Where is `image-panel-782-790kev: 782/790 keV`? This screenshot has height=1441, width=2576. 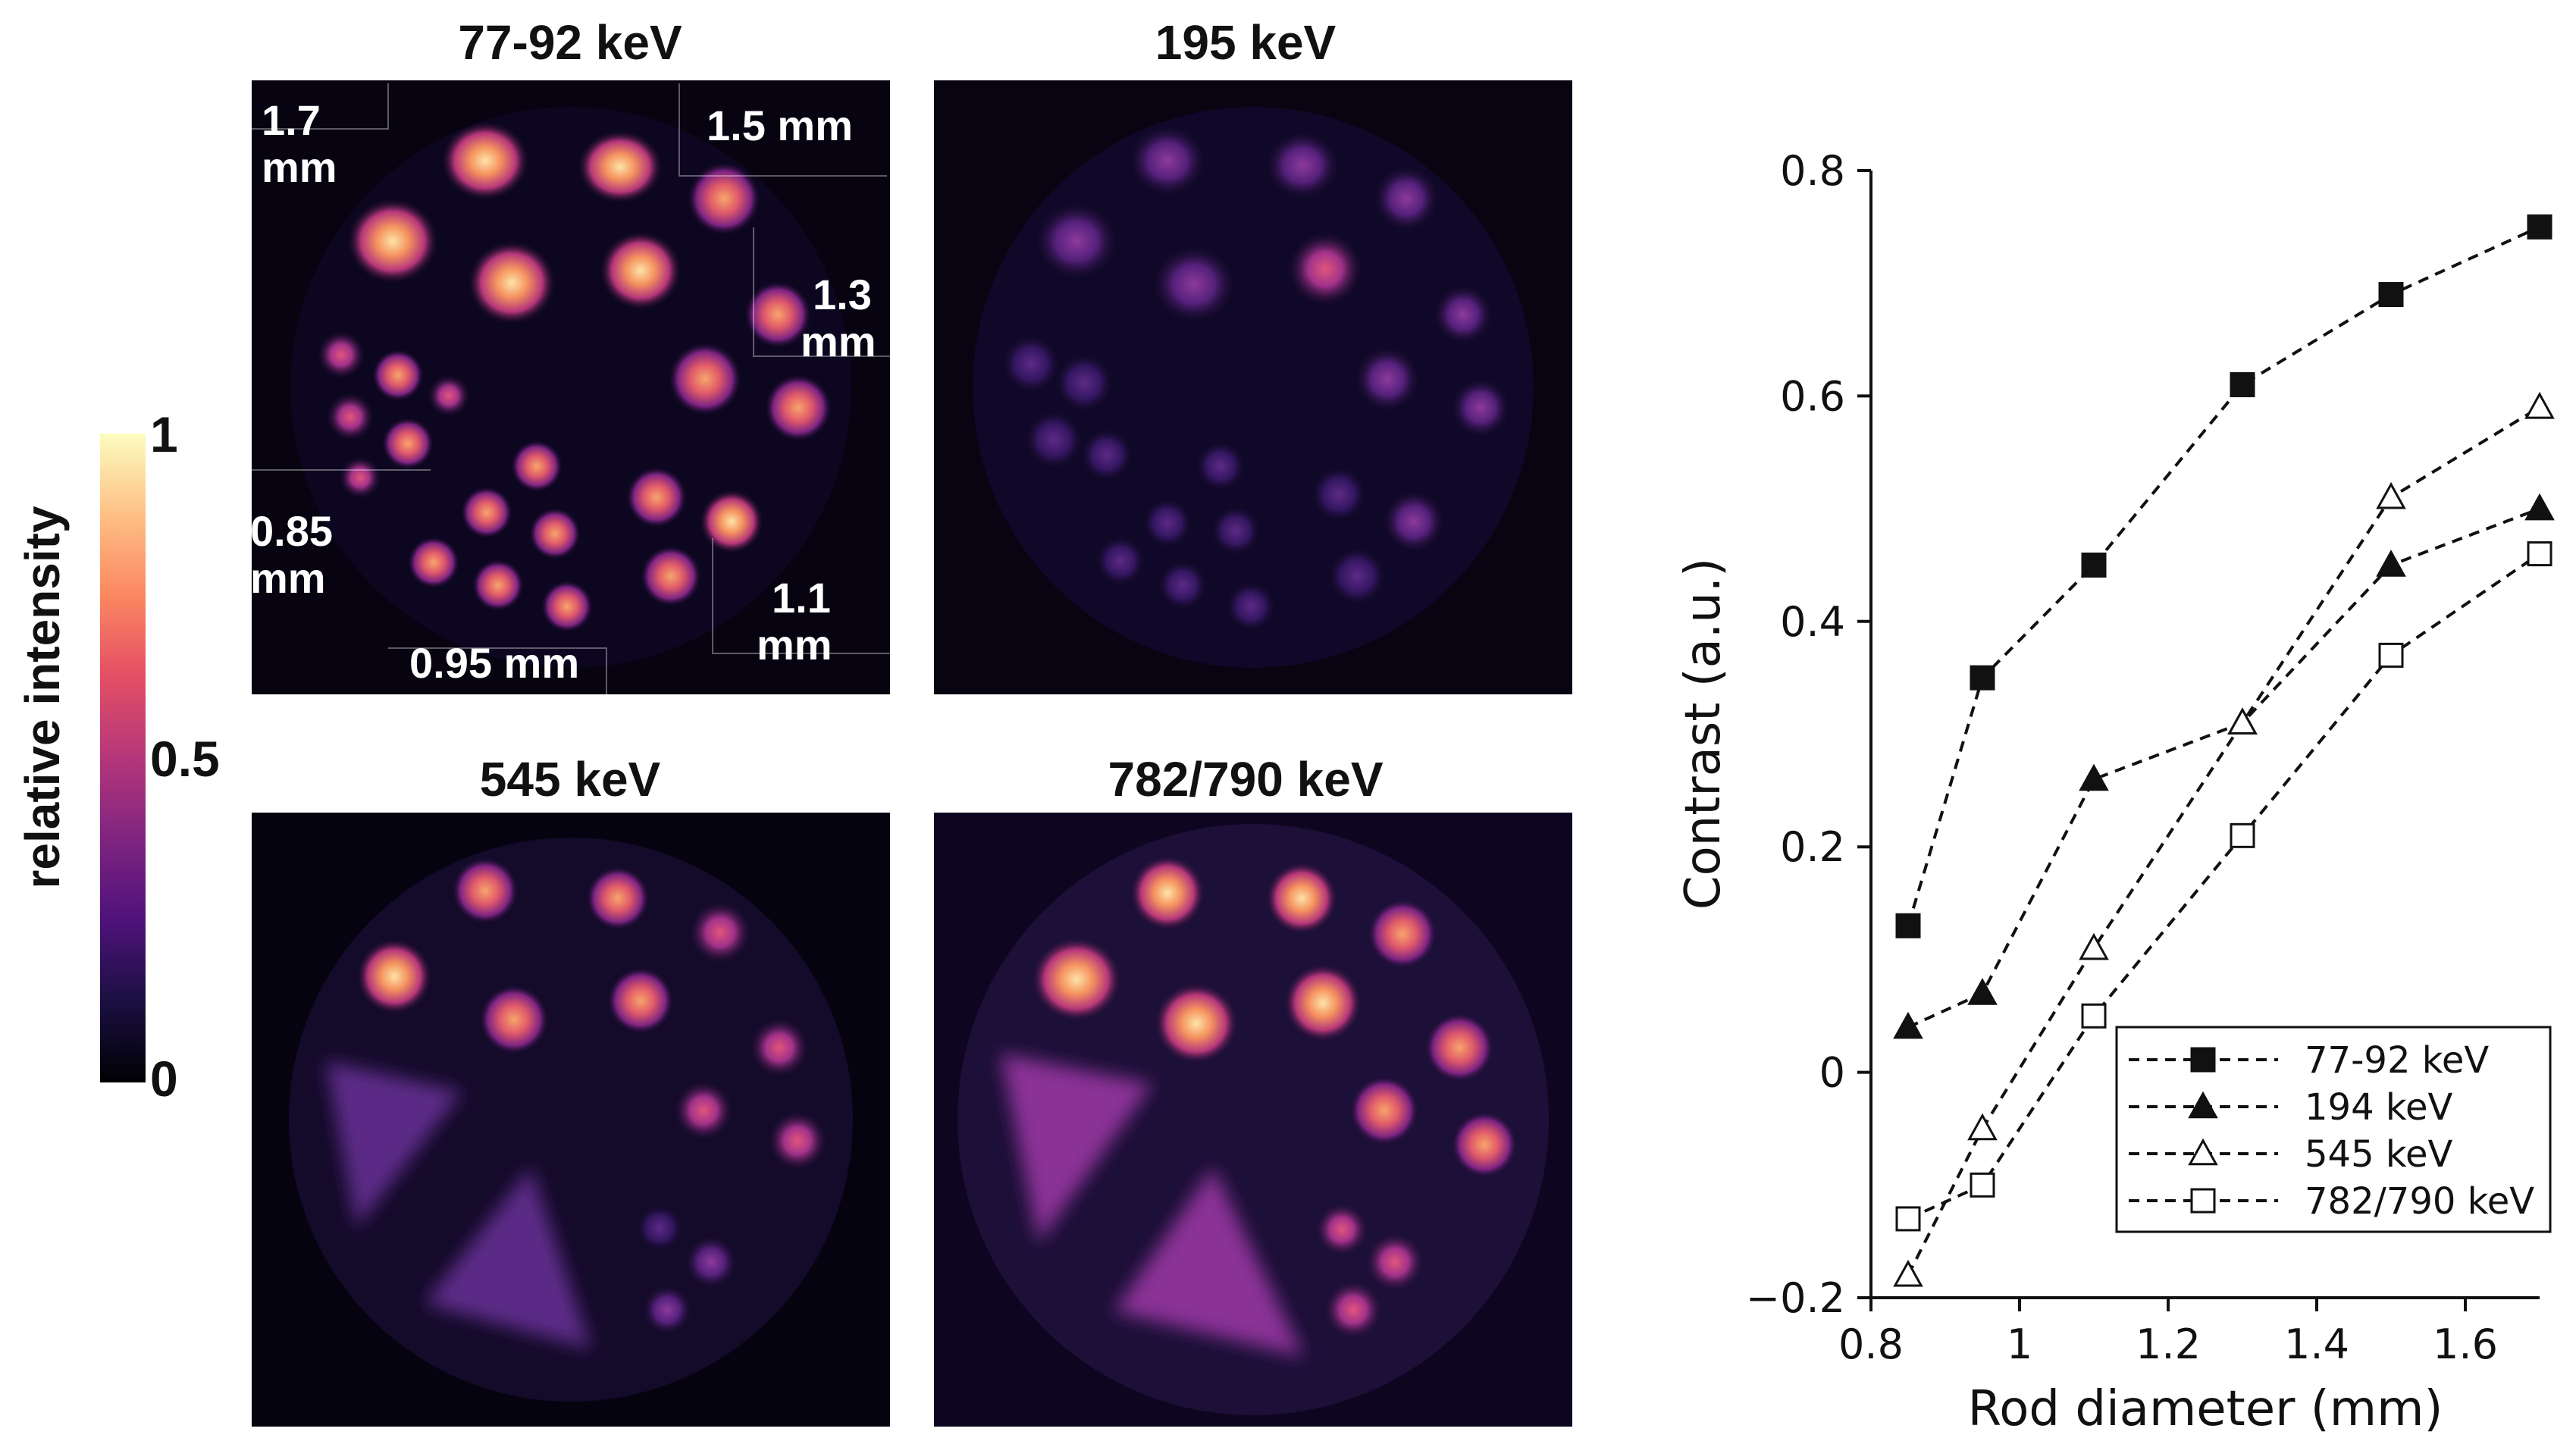 image-panel-782-790kev: 782/790 keV is located at coordinates (1253, 1090).